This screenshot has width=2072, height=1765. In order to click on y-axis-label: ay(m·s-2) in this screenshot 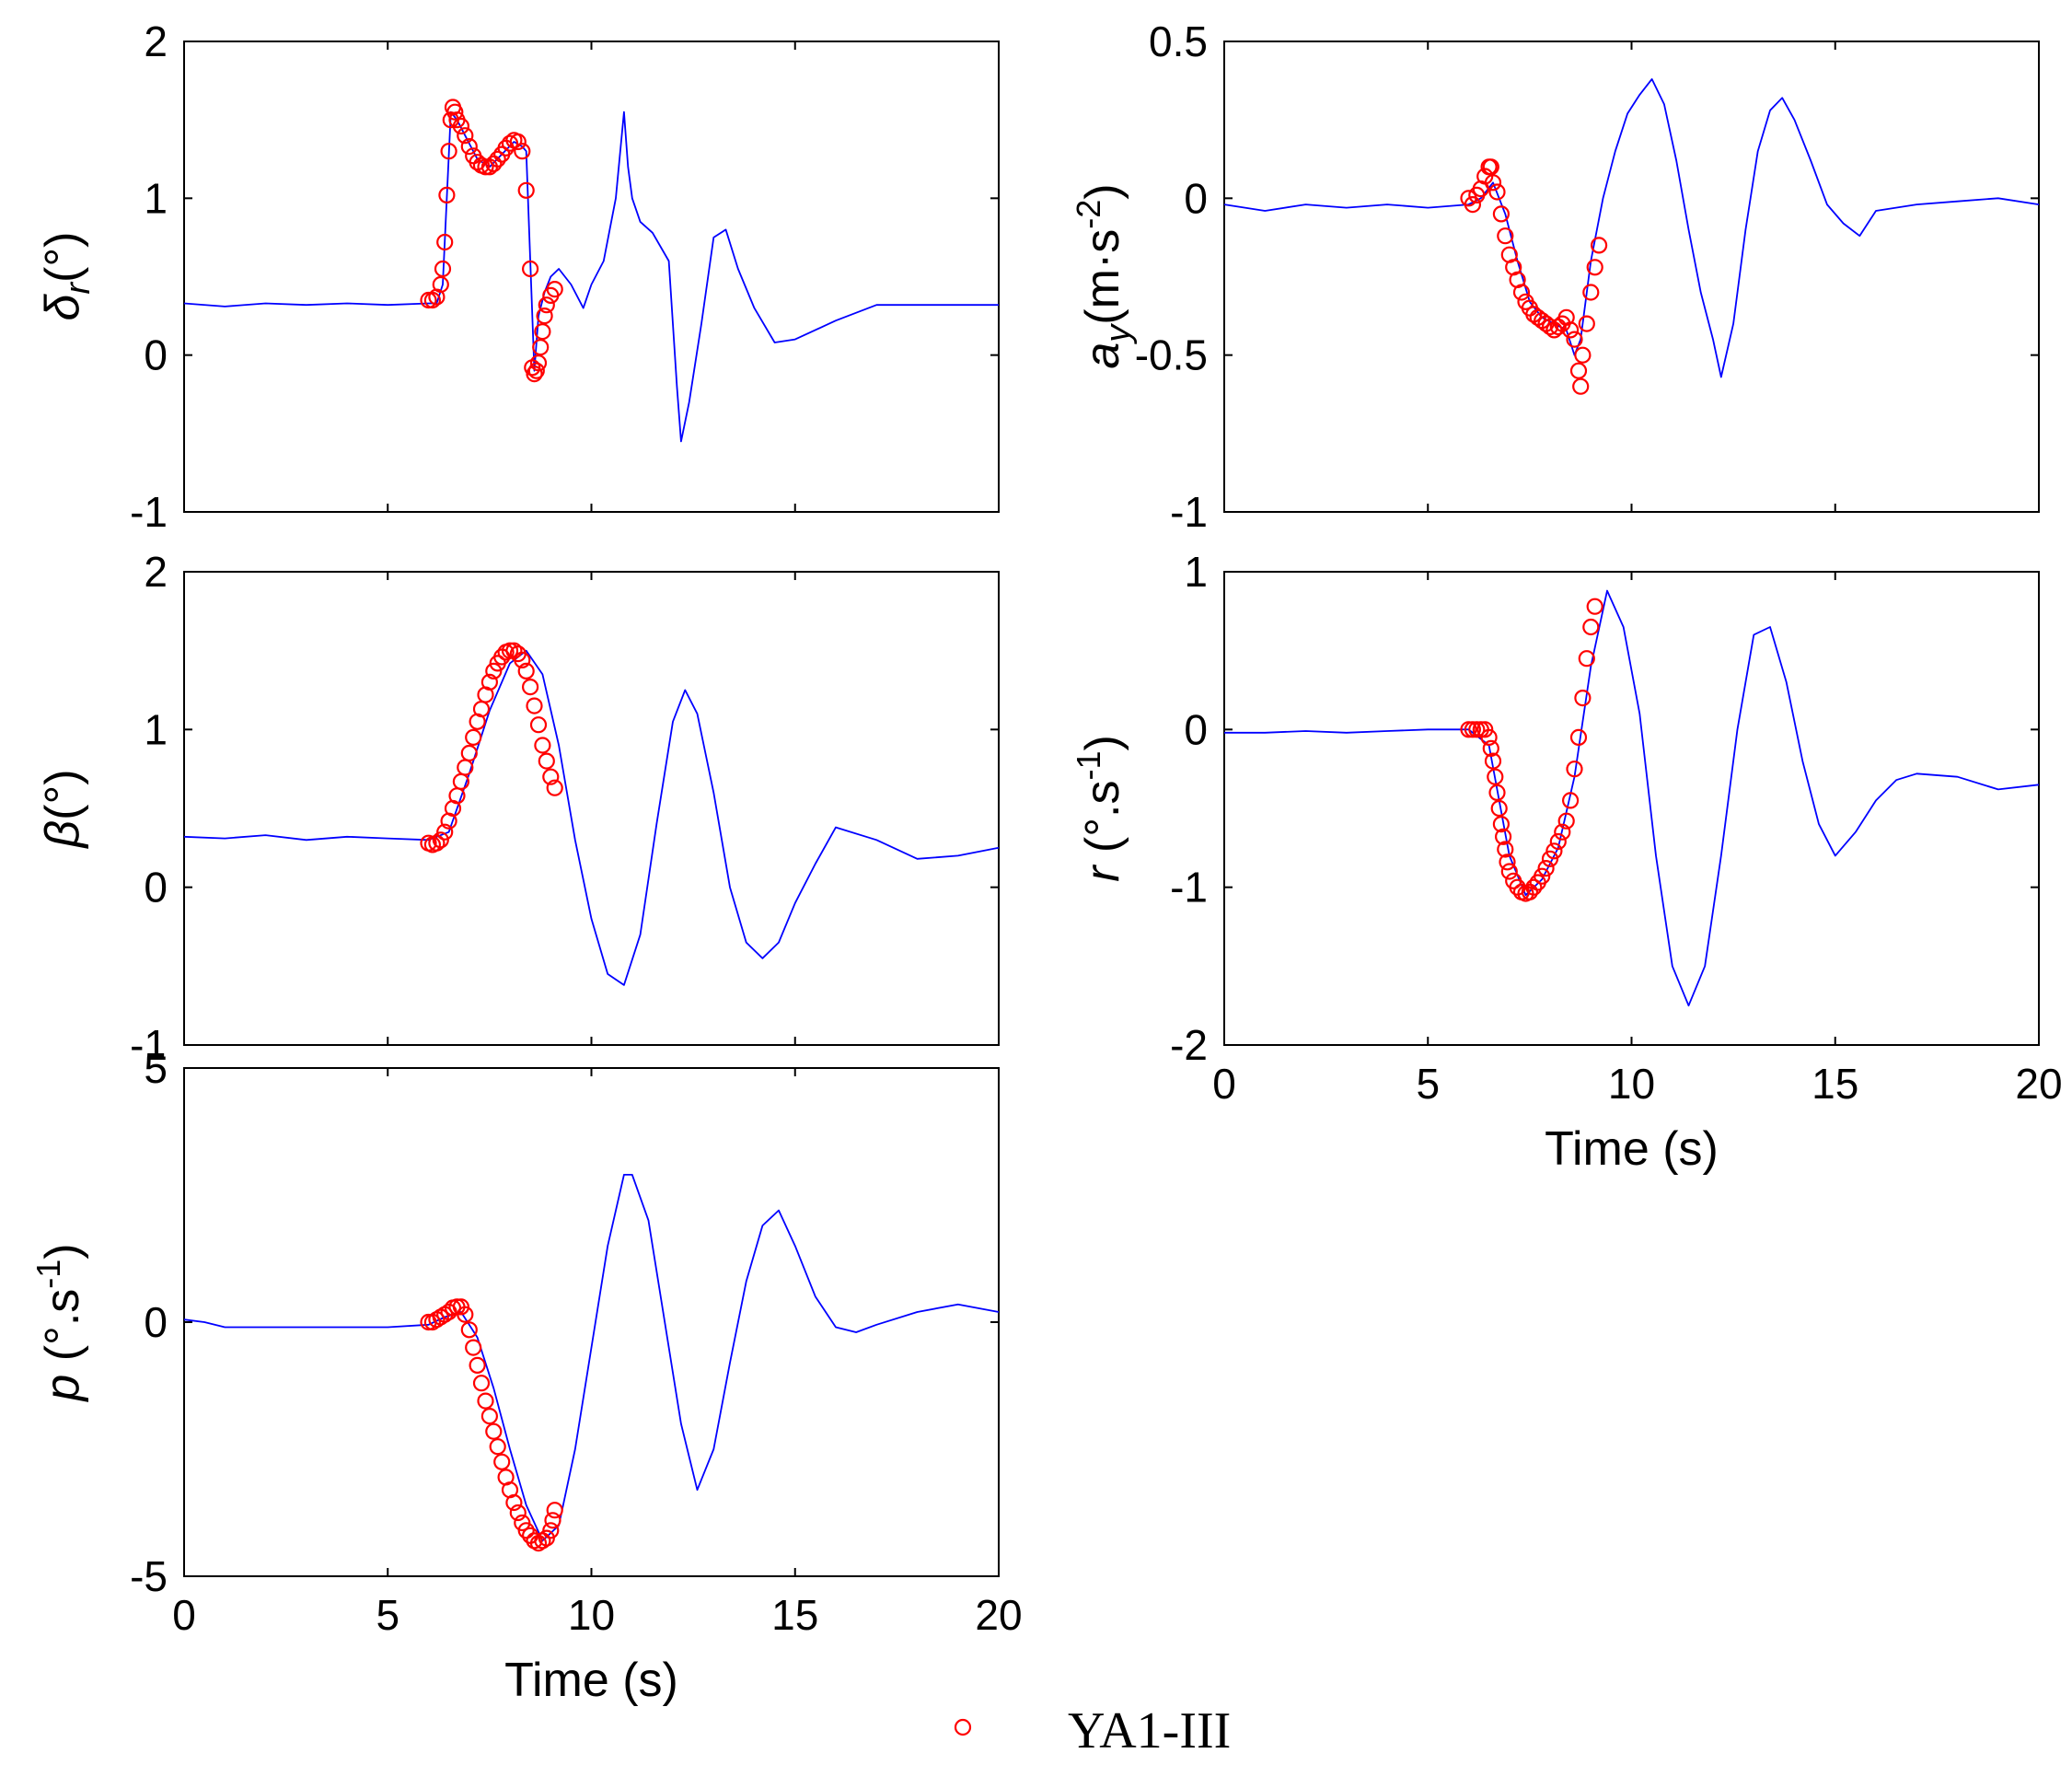, I will do `click(1104, 276)`.